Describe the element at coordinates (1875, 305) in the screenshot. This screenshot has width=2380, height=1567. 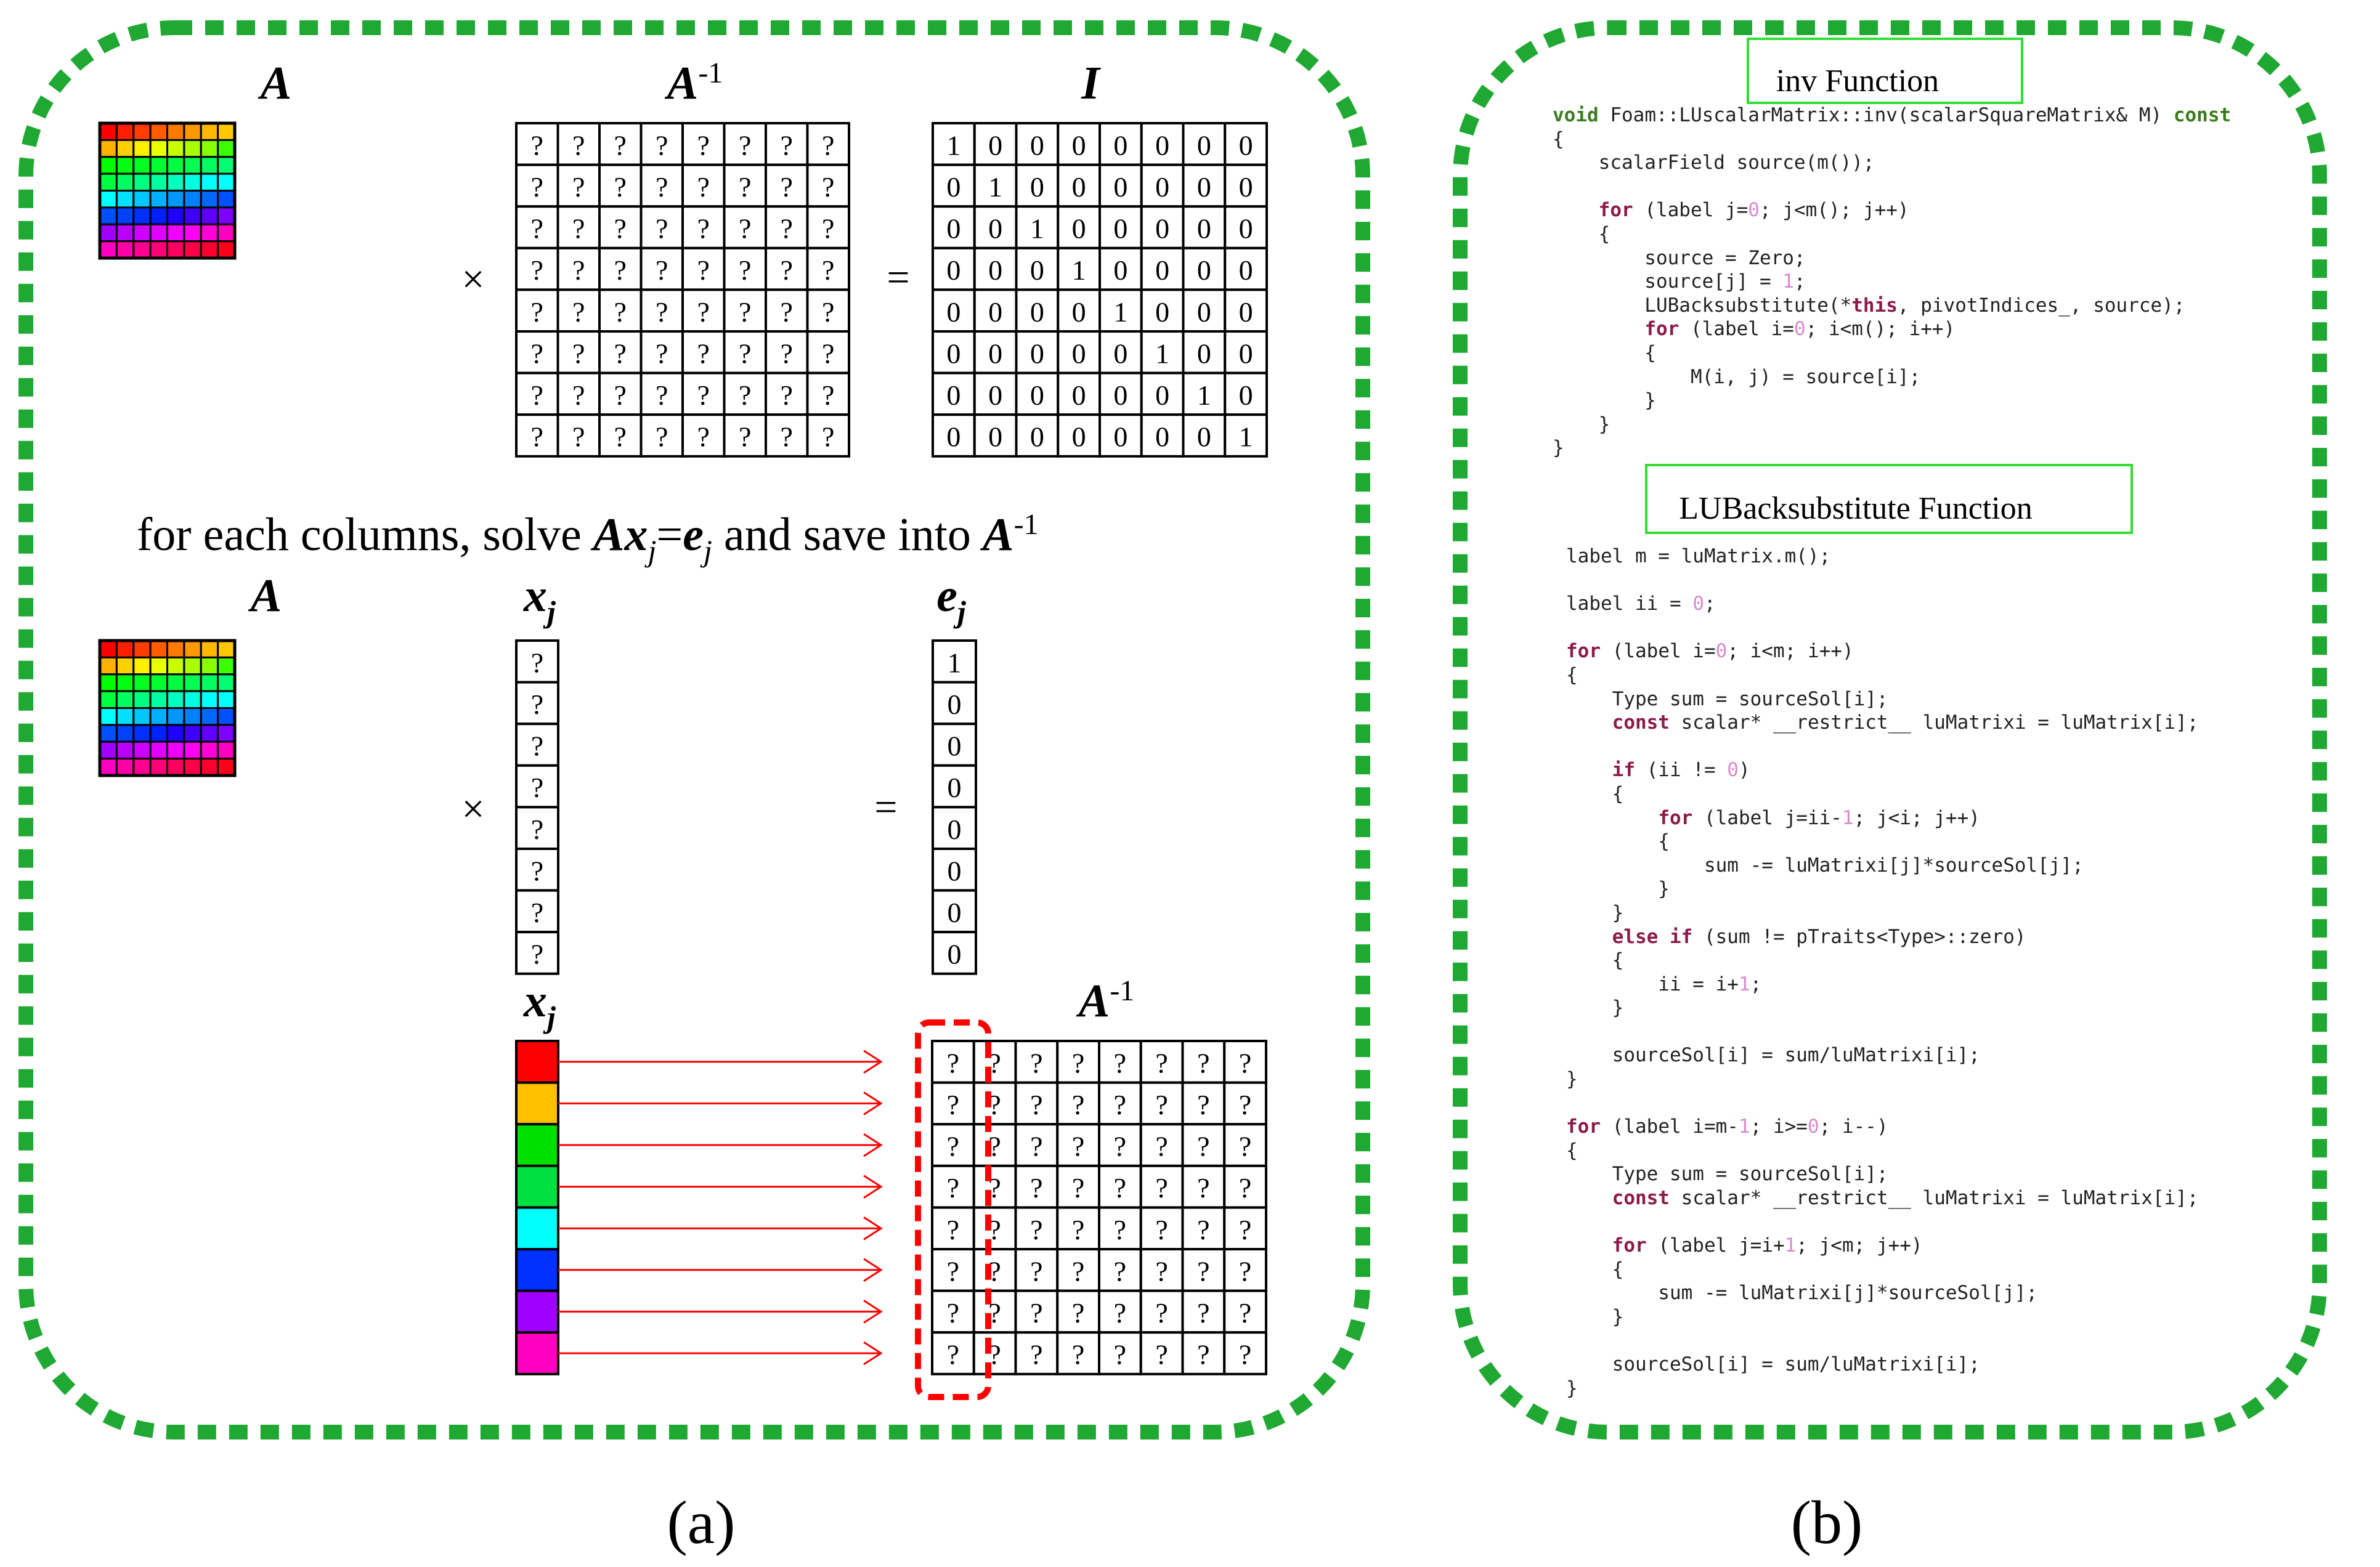
I see `code-token: this` at that location.